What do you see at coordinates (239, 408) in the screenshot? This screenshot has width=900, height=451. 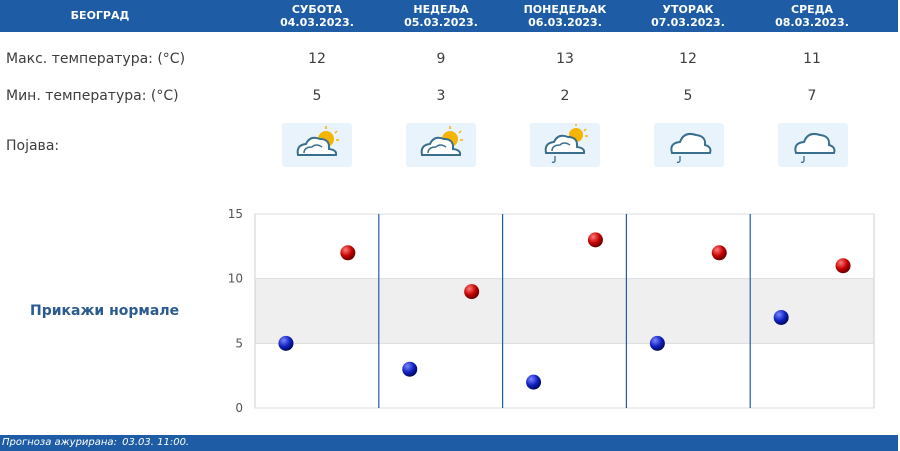 I see `y-tick-label: 0` at bounding box center [239, 408].